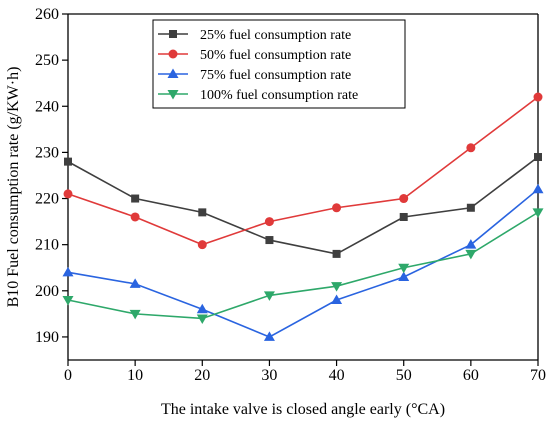 This screenshot has height=421, width=550. I want to click on legend-label: 100% fuel consumption rate, so click(279, 95).